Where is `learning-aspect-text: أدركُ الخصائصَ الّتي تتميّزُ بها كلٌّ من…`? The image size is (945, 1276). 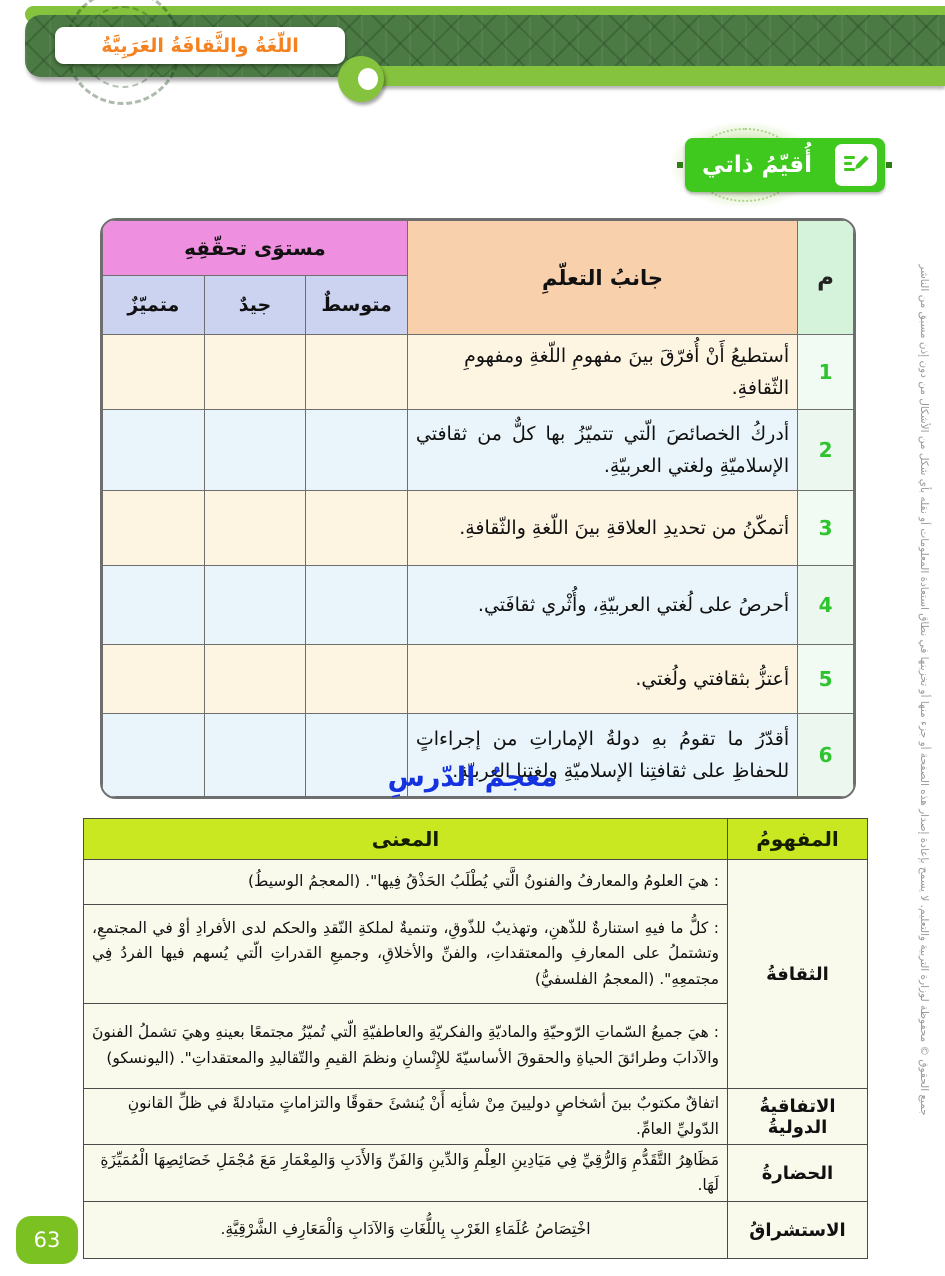
learning-aspect-text: أدركُ الخصائصَ الّتي تتميّزُ بها كلٌّ من… is located at coordinates (602, 450).